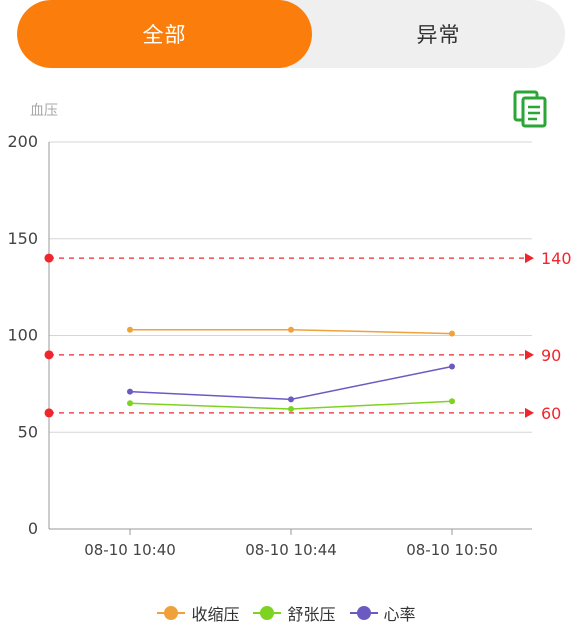 This screenshot has width=573, height=637. I want to click on tab-bar: 全部 异常, so click(291, 34).